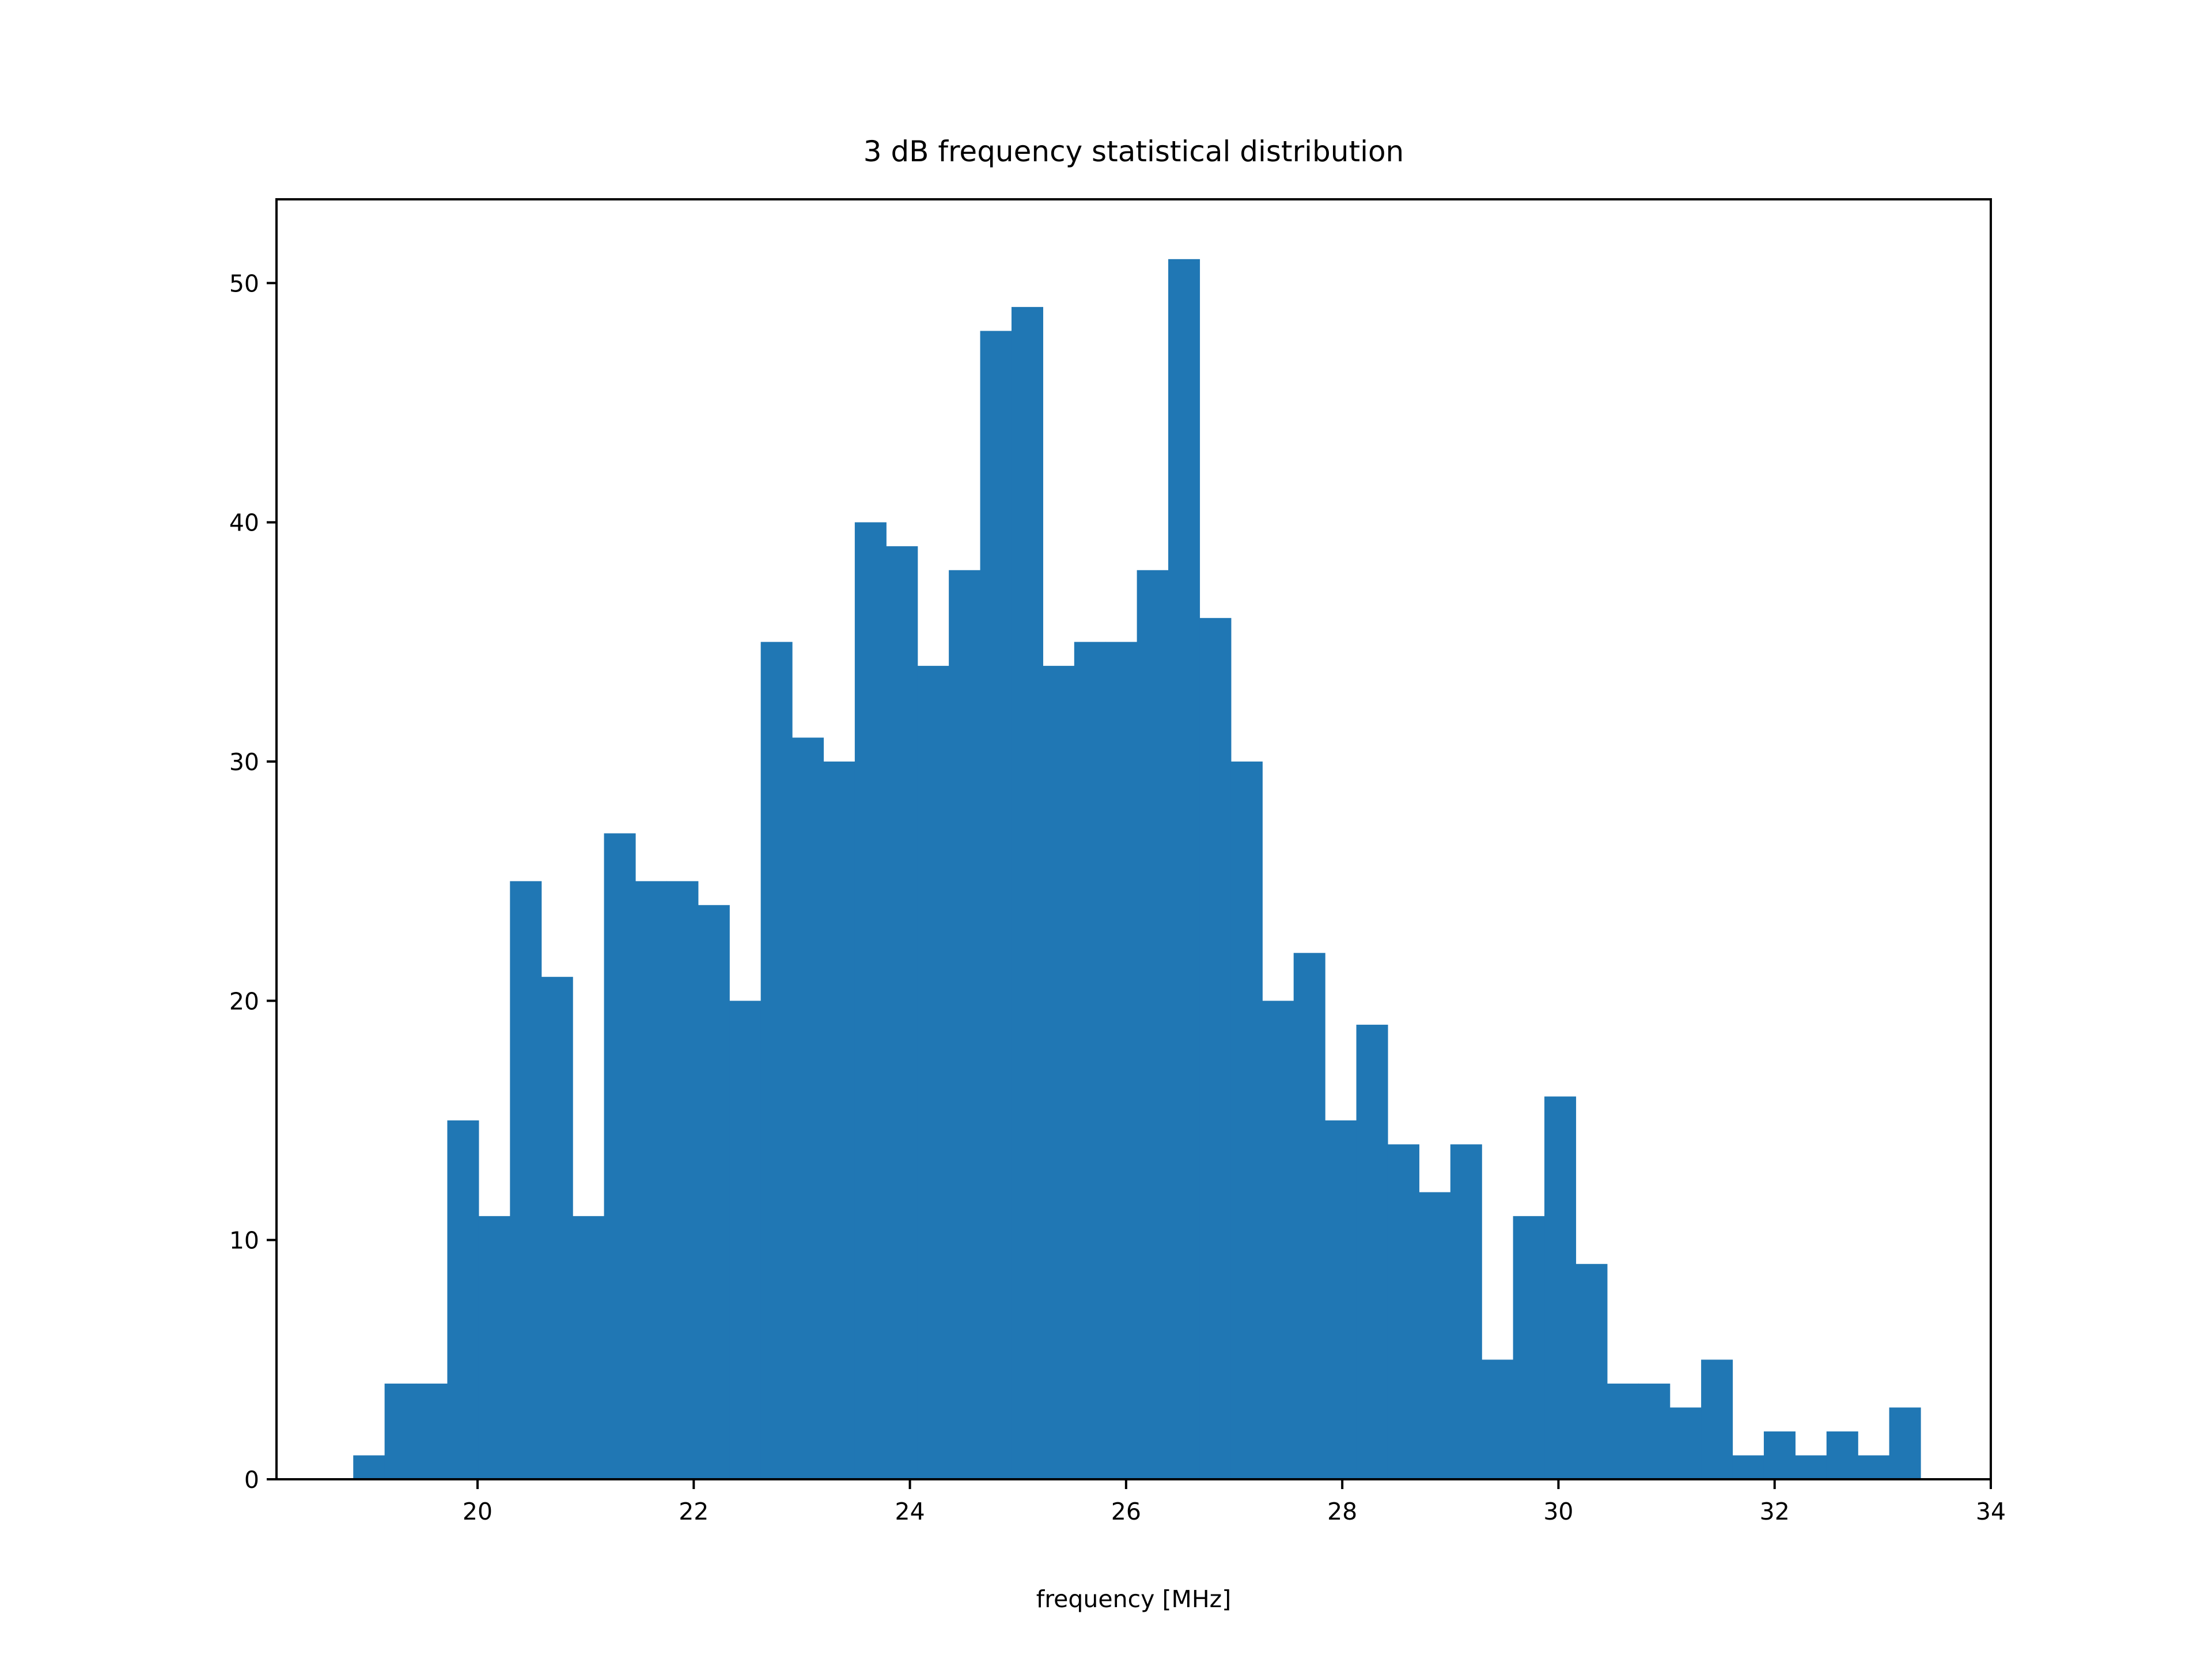 Image resolution: width=2212 pixels, height=1659 pixels. What do you see at coordinates (1775, 1511) in the screenshot?
I see `x-tick-label: 32` at bounding box center [1775, 1511].